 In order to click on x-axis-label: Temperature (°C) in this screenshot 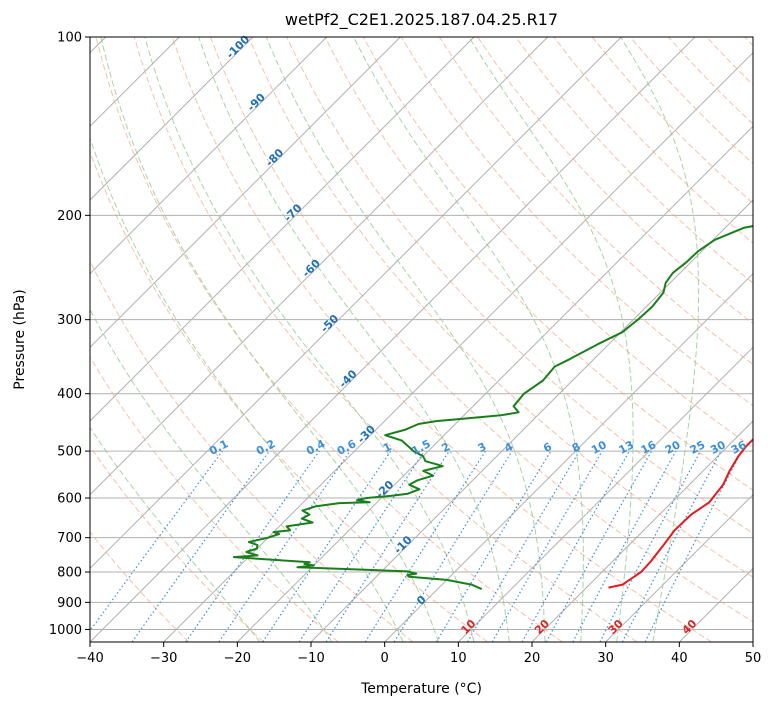, I will do `click(421, 689)`.